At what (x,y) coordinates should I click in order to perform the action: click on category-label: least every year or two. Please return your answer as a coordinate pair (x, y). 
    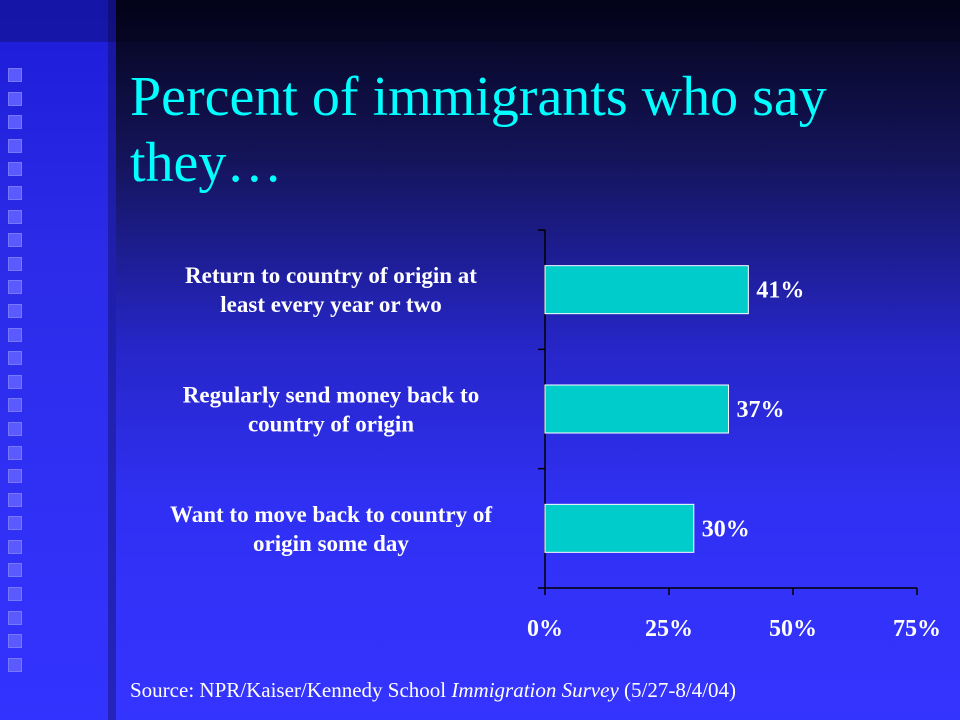
    Looking at the image, I should click on (330, 304).